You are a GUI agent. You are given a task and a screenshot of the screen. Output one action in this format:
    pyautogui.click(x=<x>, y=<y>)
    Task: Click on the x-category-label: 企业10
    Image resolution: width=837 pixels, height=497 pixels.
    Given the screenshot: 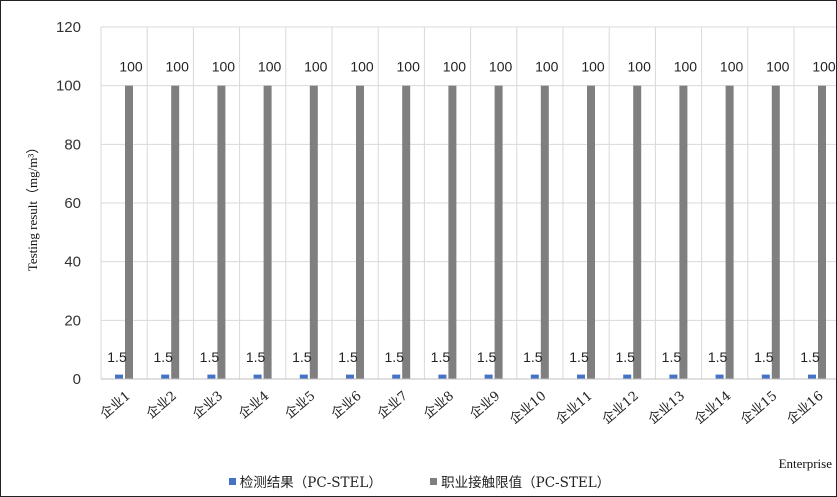 What is the action you would take?
    pyautogui.click(x=528, y=408)
    